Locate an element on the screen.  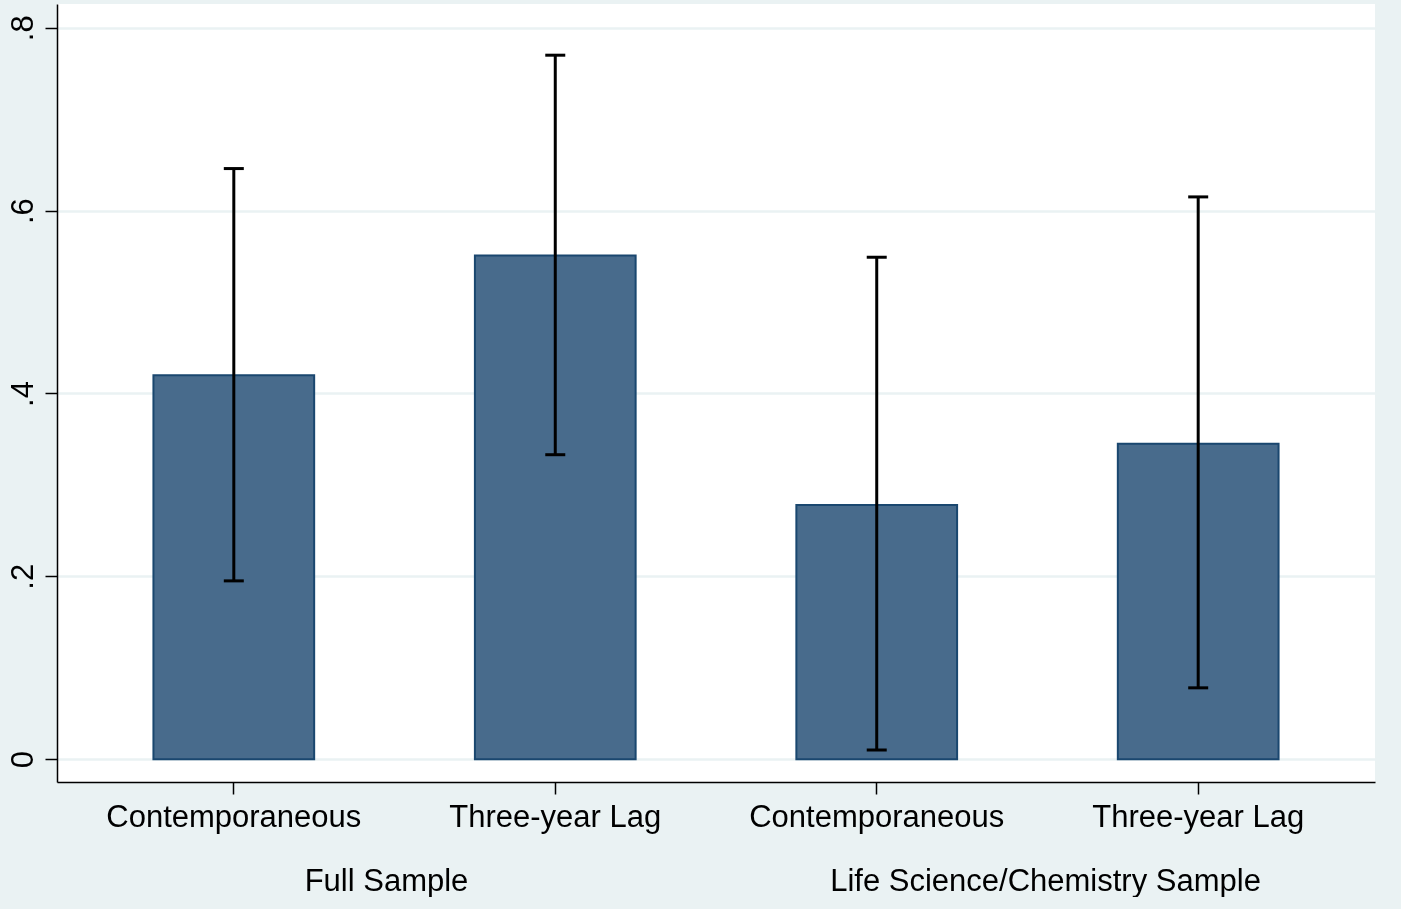
y-tick-label: .2 is located at coordinates (22, 576).